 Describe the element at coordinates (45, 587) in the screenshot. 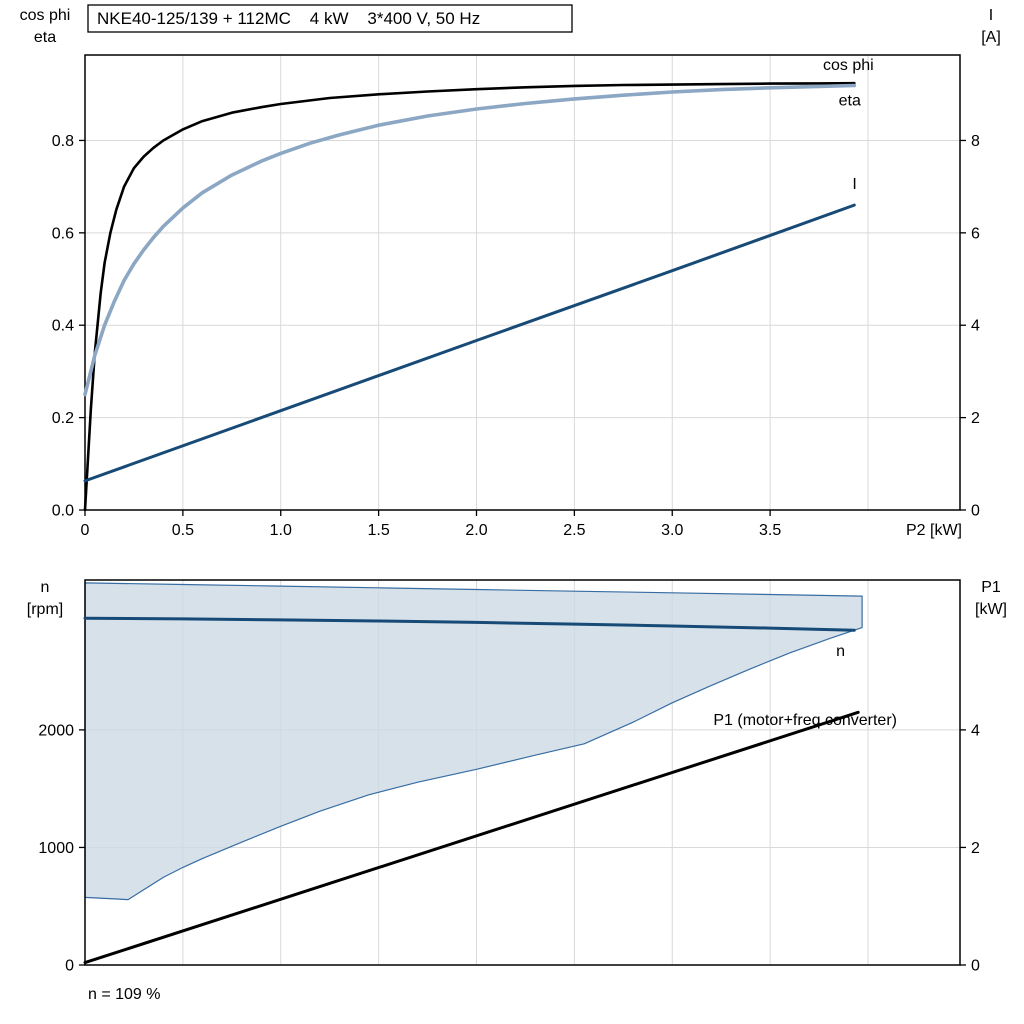

I see `axis-title-left-bottom-line1: n` at that location.